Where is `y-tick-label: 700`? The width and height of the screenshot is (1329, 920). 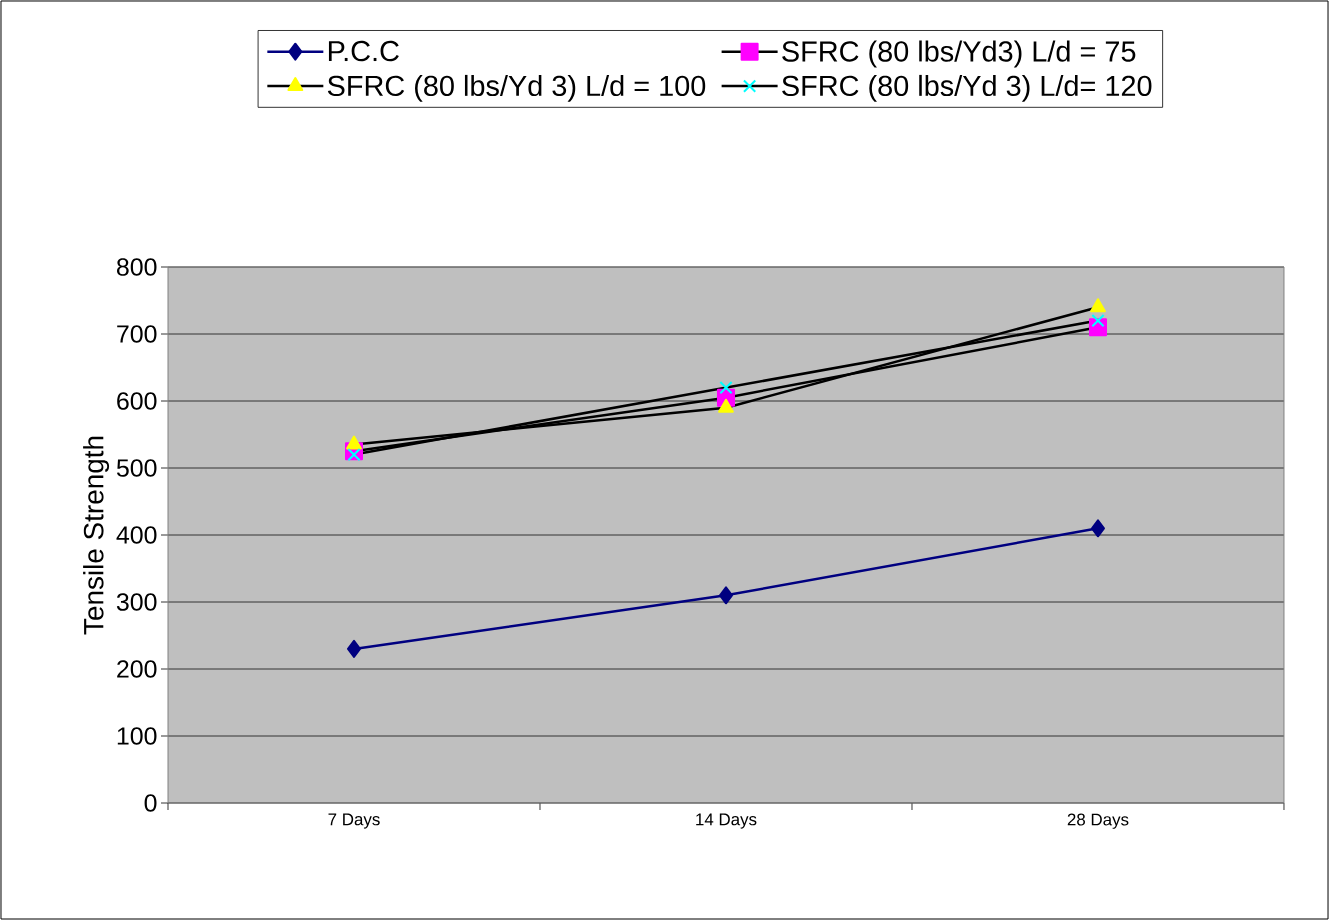
y-tick-label: 700 is located at coordinates (137, 334).